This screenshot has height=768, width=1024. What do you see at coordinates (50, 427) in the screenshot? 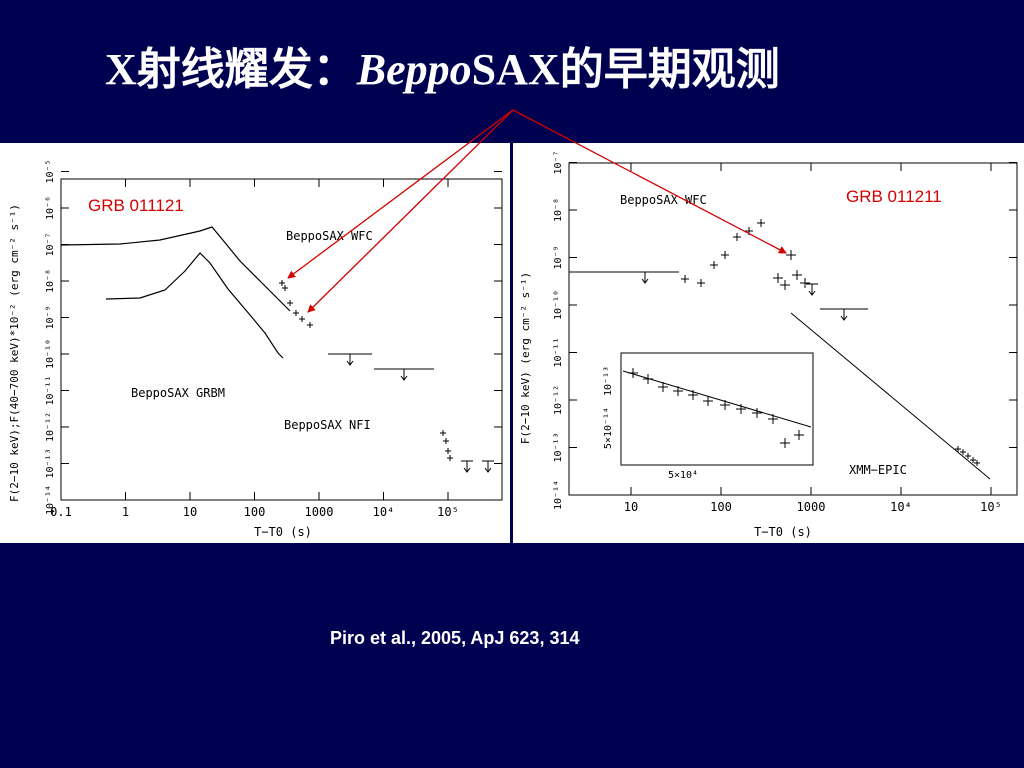
I see `left-y-tick-label: 10⁻¹²` at bounding box center [50, 427].